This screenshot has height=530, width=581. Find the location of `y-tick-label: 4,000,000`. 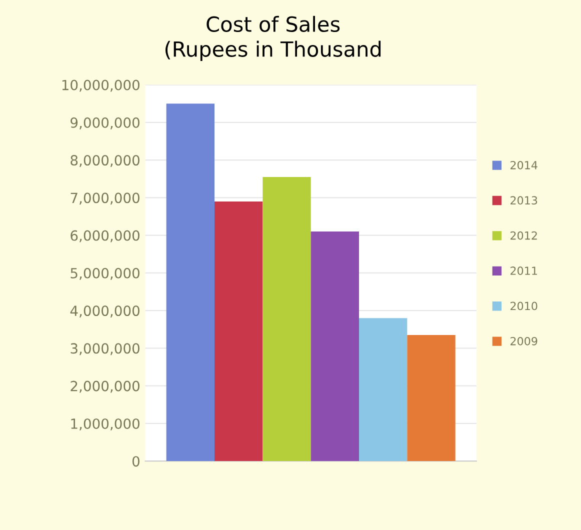

y-tick-label: 4,000,000 is located at coordinates (105, 312).